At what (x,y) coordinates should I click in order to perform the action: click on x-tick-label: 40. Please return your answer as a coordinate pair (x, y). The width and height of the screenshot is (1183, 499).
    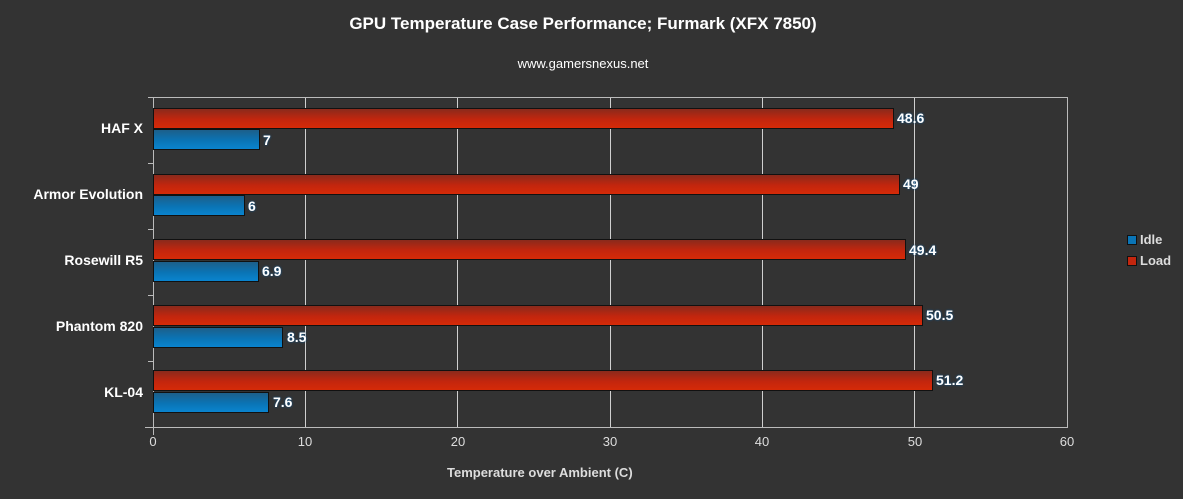
    Looking at the image, I should click on (762, 441).